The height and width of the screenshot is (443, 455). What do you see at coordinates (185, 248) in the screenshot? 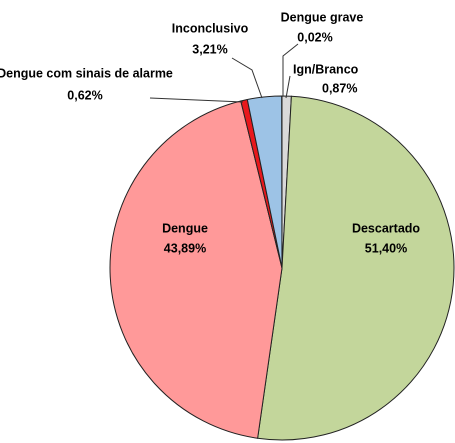
I see `value-label: 43,89%` at bounding box center [185, 248].